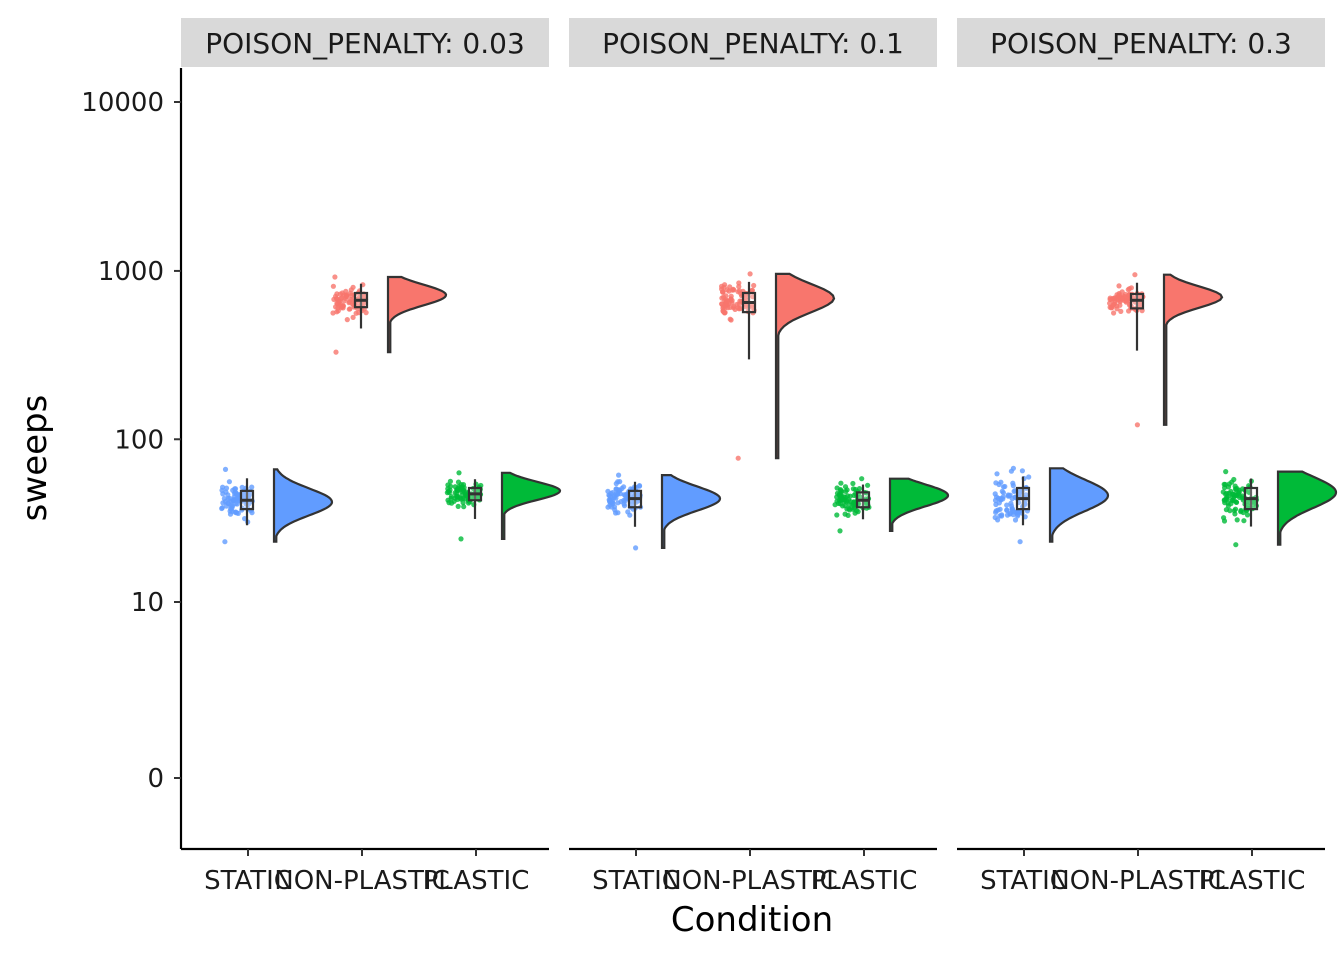 The height and width of the screenshot is (960, 1344). What do you see at coordinates (1141, 43) in the screenshot?
I see `facet-strip-label: POISON_PENALTY: 0.3` at bounding box center [1141, 43].